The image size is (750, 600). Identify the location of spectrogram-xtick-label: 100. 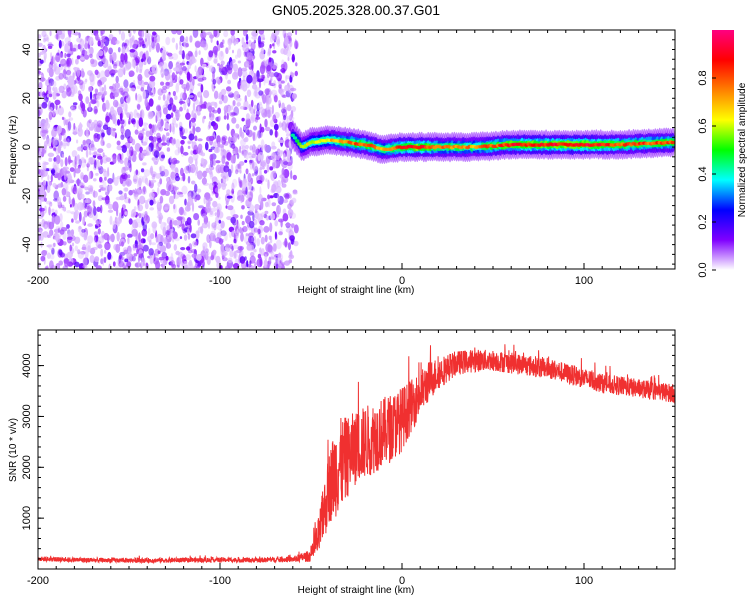
(584, 281).